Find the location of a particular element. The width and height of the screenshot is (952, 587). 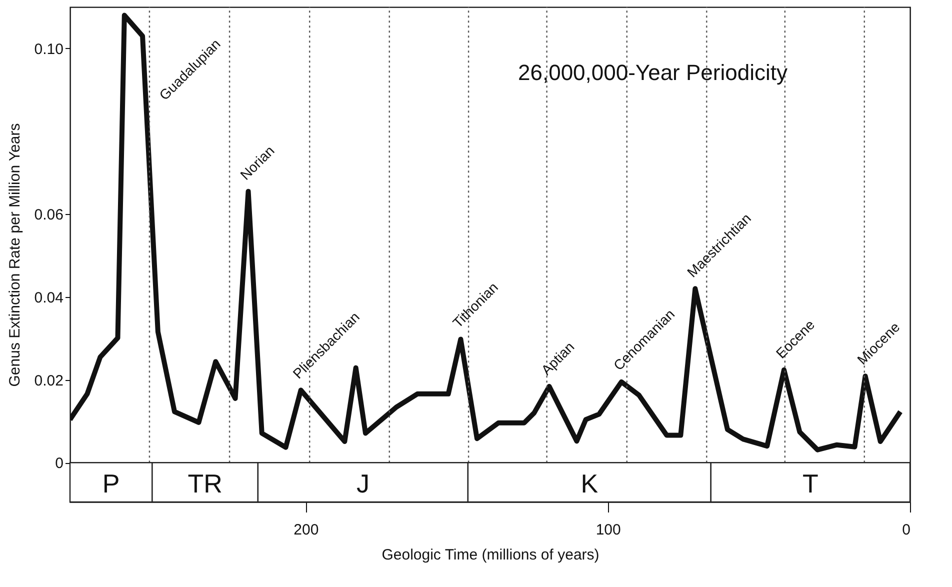

y-tick-label: 0.10 is located at coordinates (49, 49).